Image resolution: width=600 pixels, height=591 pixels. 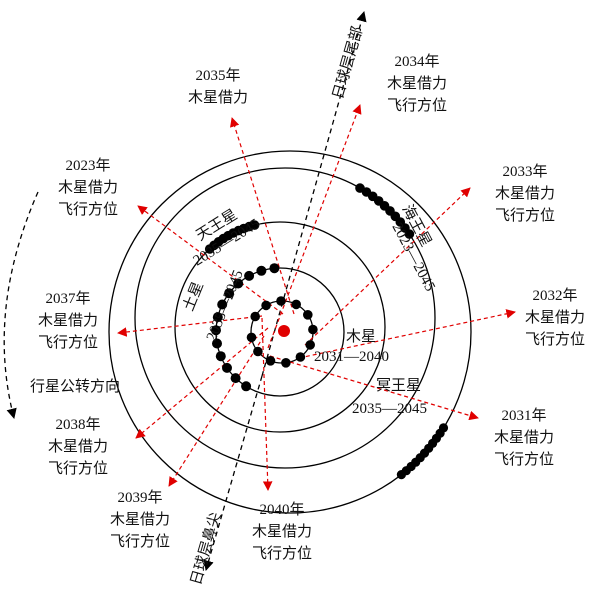 What do you see at coordinates (314, 226) in the screenshot?
I see `direction-line-2034` at bounding box center [314, 226].